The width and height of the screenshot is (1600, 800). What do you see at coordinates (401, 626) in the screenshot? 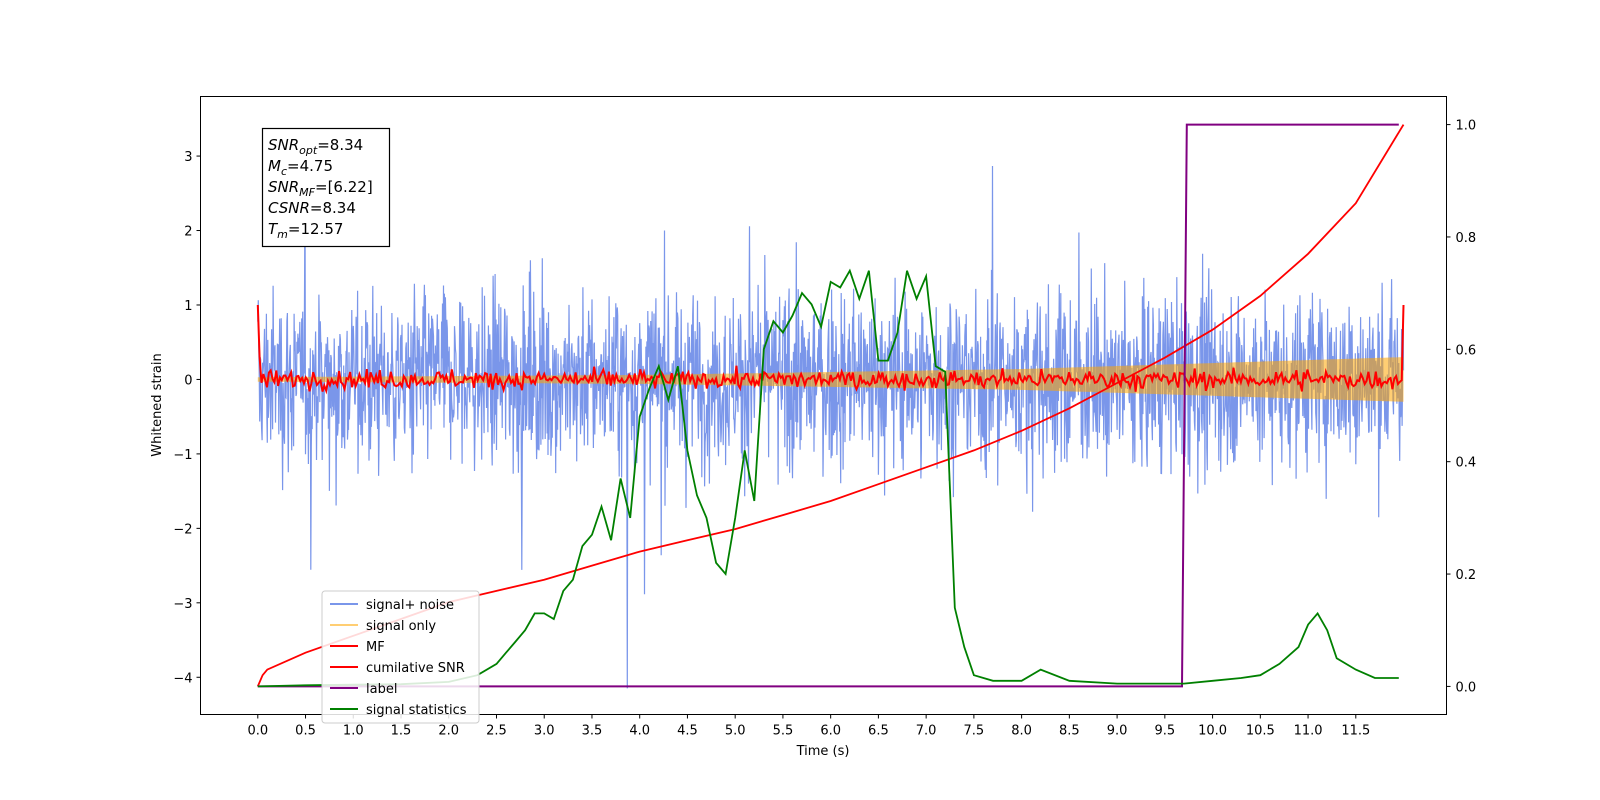
I see `legend-label: signal only` at bounding box center [401, 626].